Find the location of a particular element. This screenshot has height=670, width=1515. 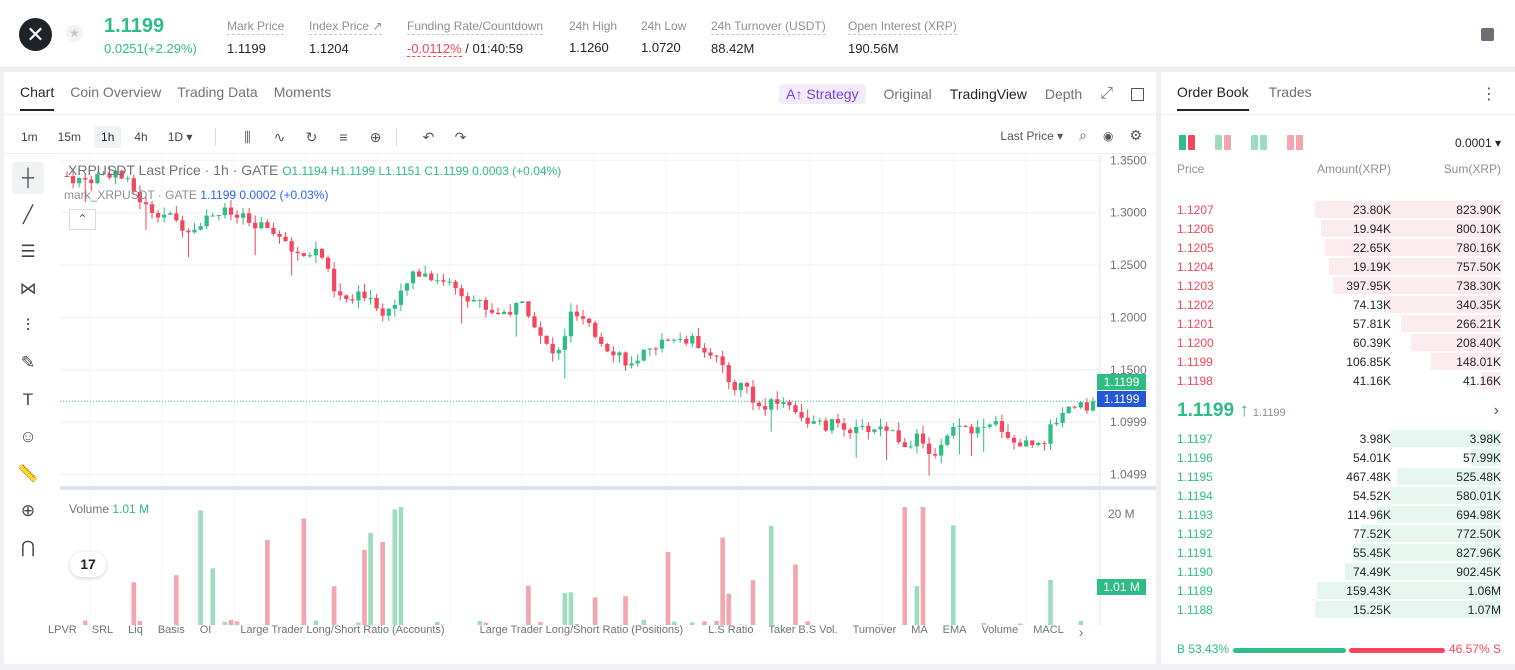

view-tradingview: TradingView is located at coordinates (988, 94).